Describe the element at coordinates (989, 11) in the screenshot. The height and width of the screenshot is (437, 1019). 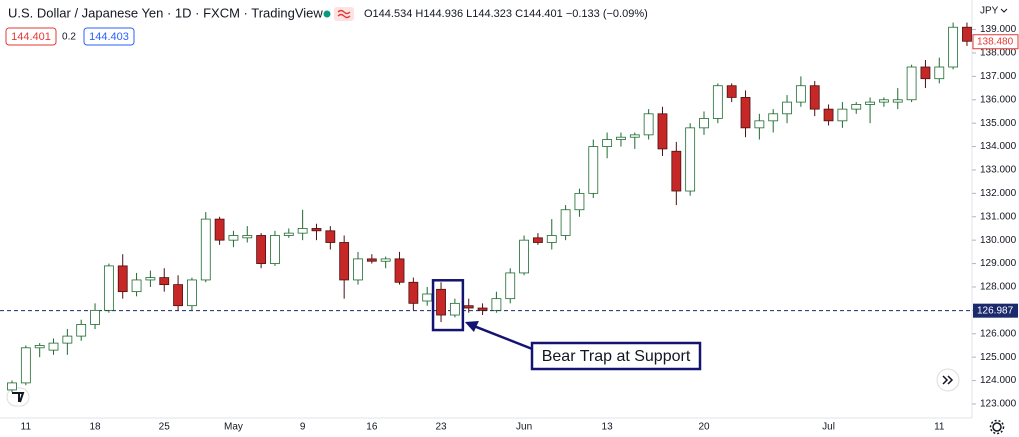
I see `currency: JPY` at that location.